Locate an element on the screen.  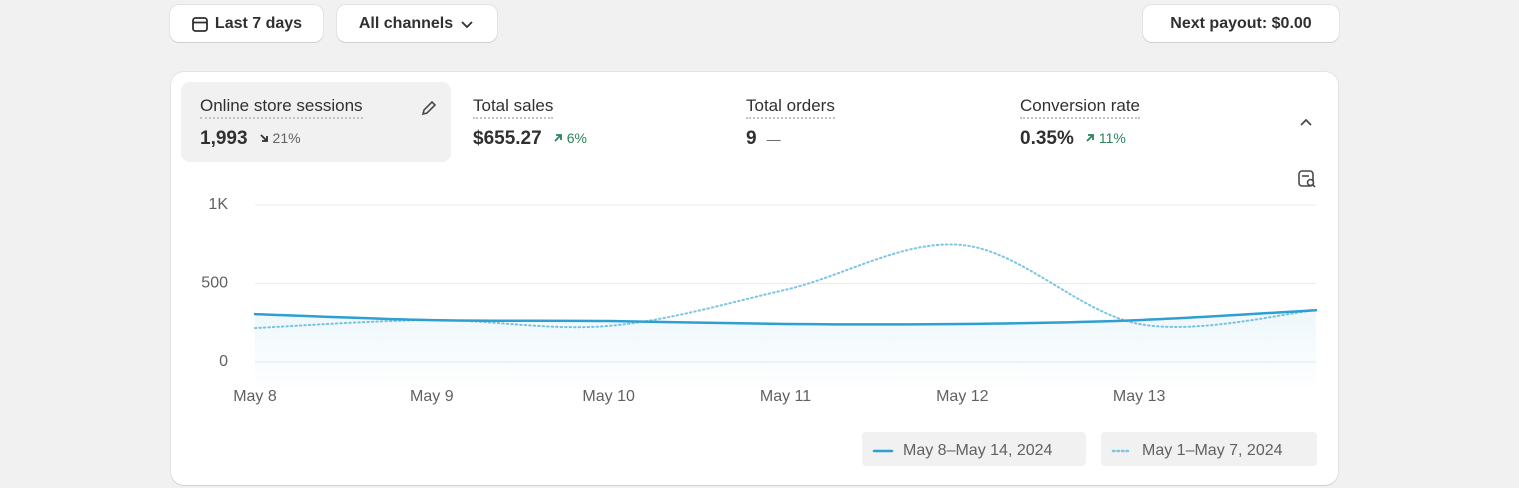
payout-button: Next payout: $0.00 is located at coordinates (1241, 23).